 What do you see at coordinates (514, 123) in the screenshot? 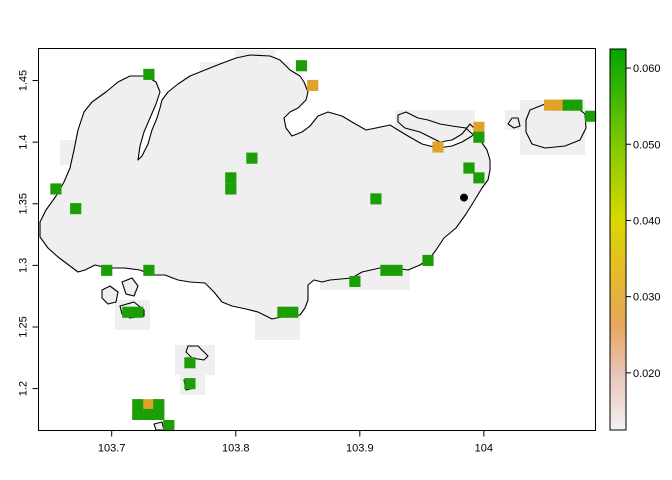
I see `small-islet-outline` at bounding box center [514, 123].